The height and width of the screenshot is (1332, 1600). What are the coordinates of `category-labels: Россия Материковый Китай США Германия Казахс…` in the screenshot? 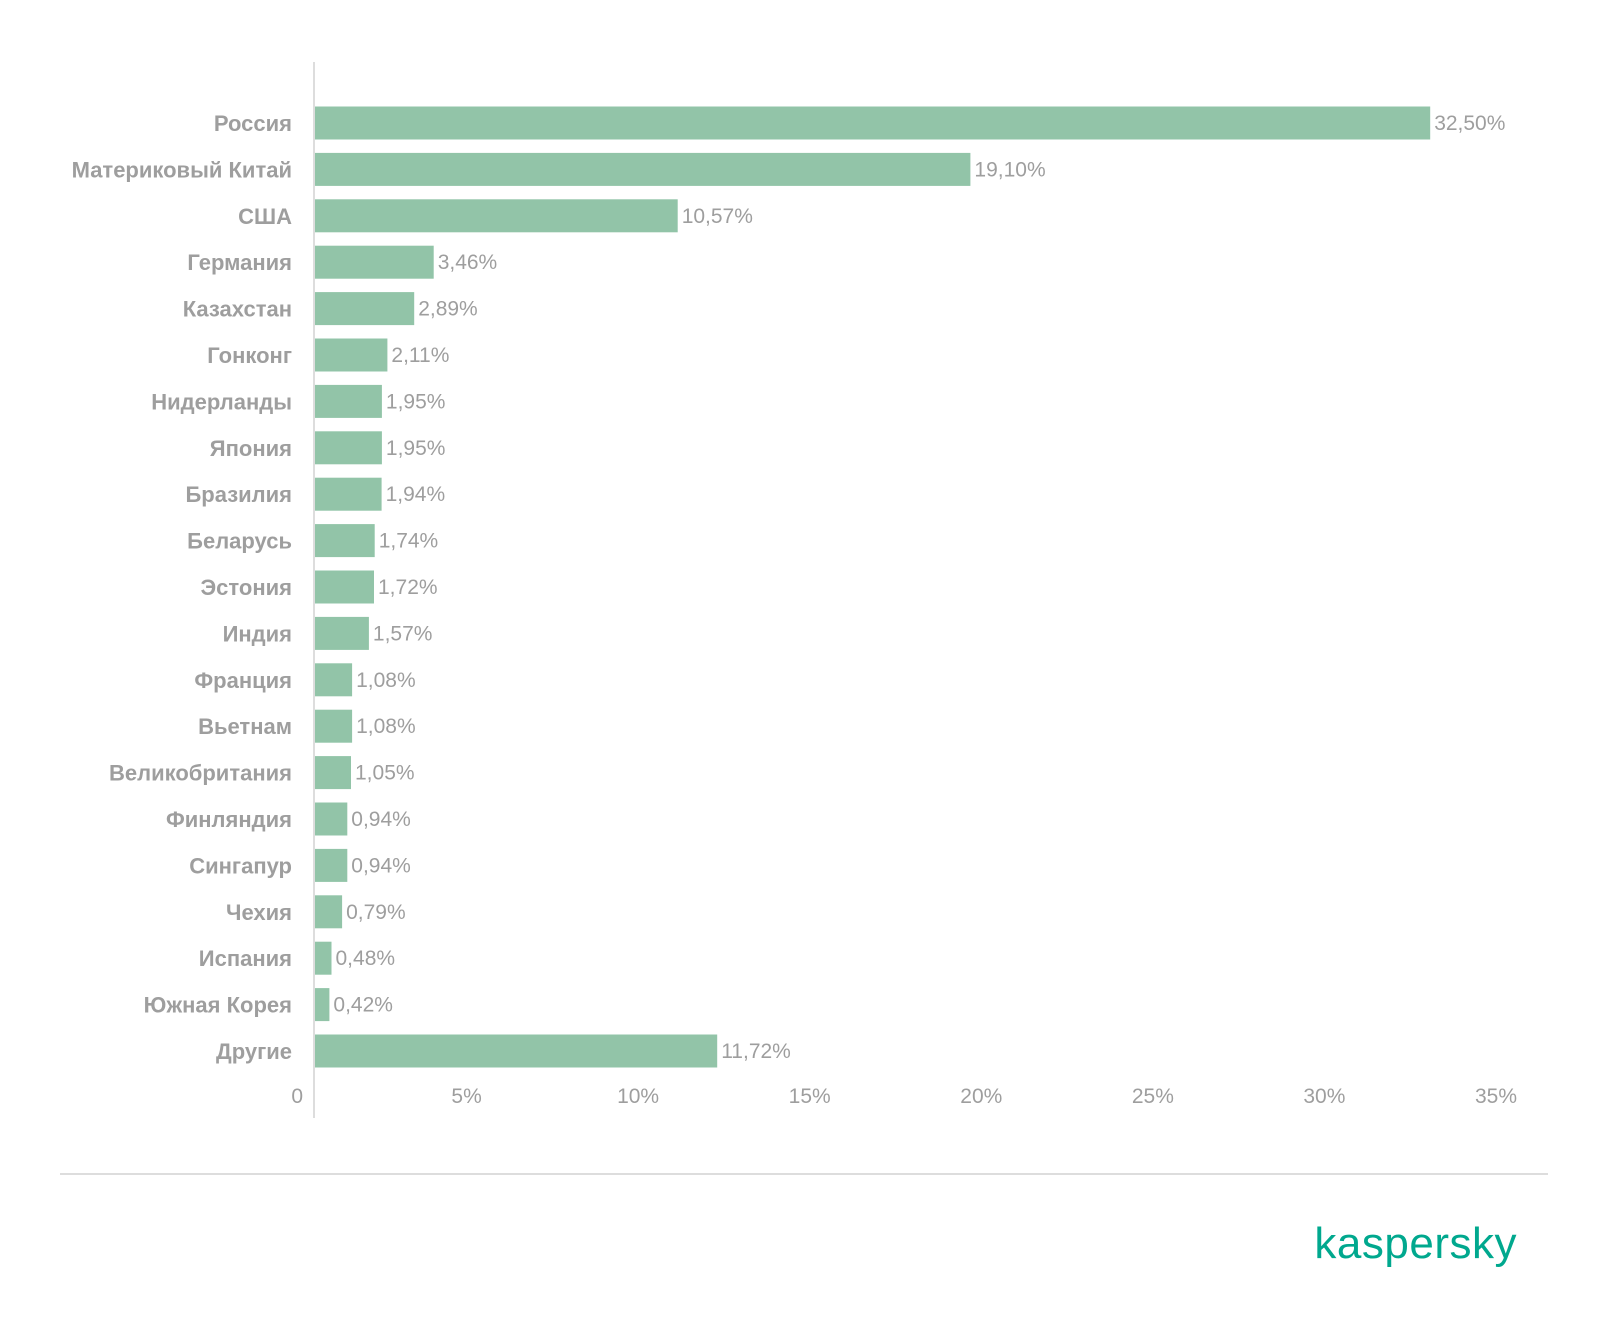 It's located at (182, 587).